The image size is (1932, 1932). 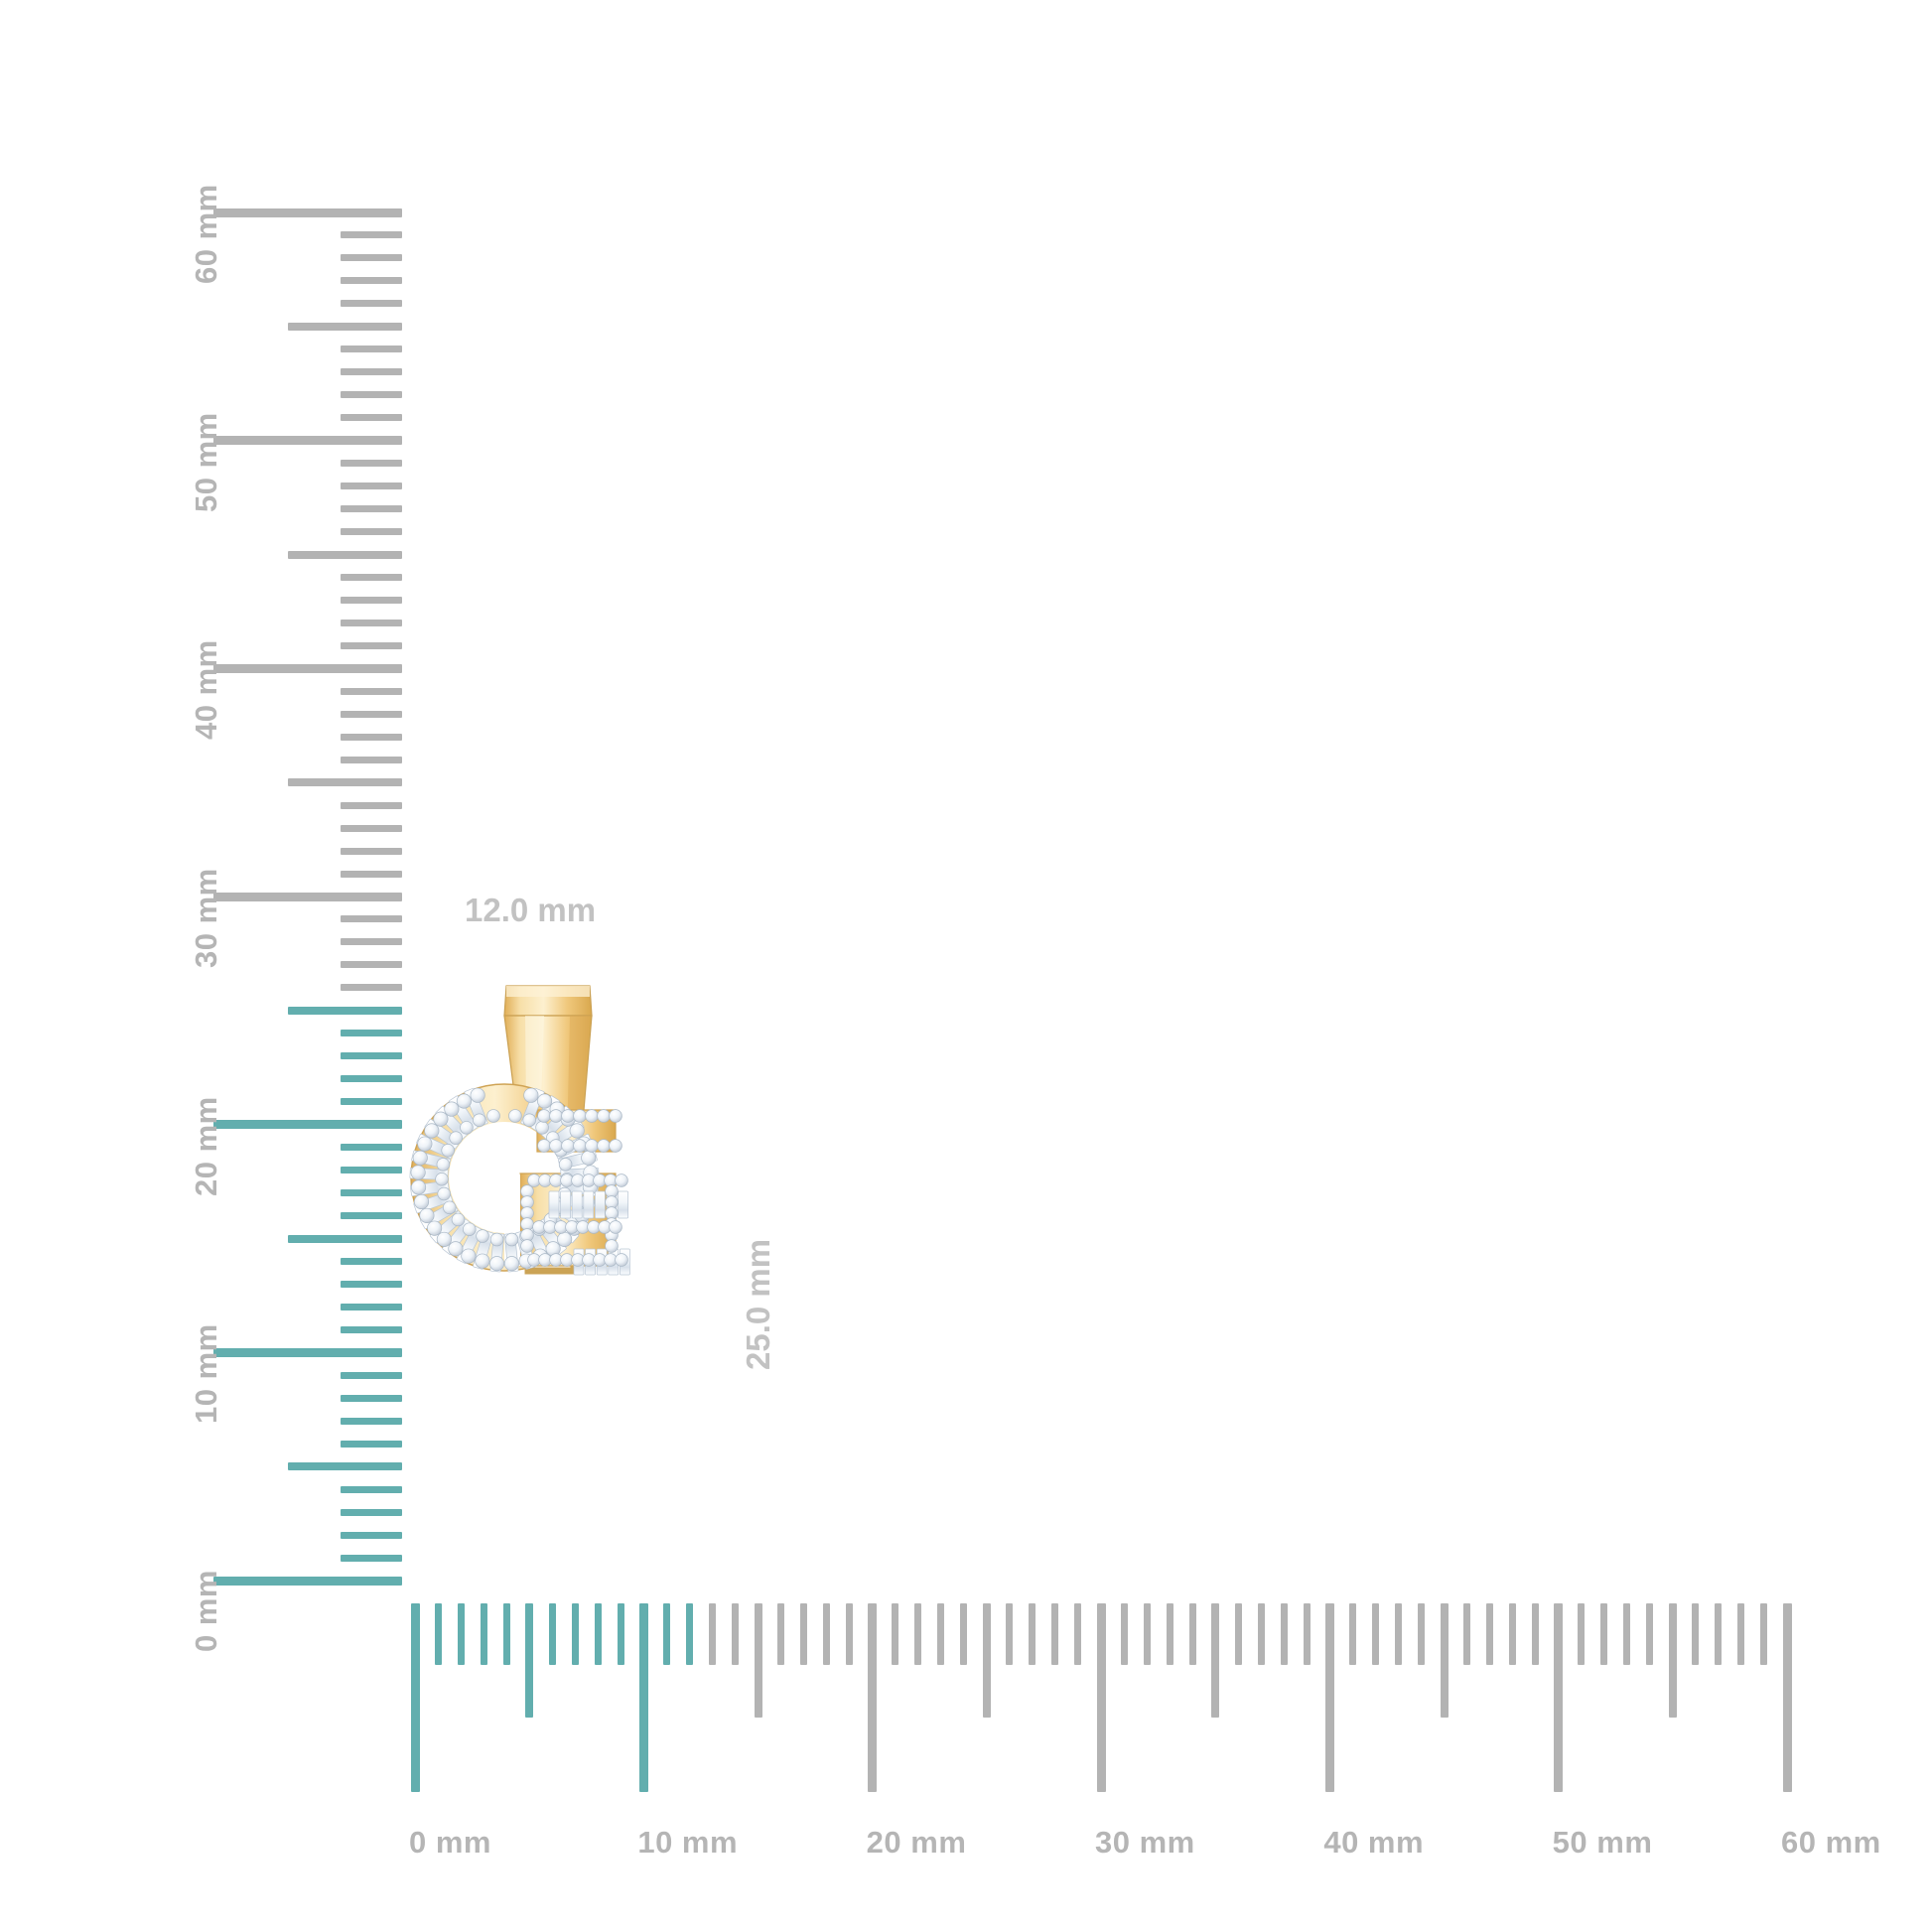 What do you see at coordinates (689, 1634) in the screenshot?
I see `horizontal-tick-12mm` at bounding box center [689, 1634].